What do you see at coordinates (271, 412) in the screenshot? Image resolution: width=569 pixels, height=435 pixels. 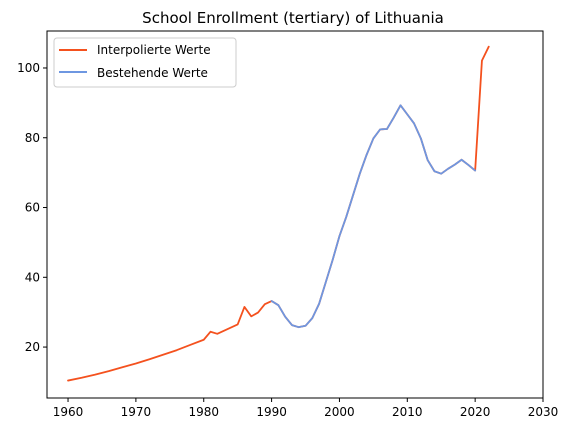 I see `x-tick-label-3: 1990` at bounding box center [271, 412].